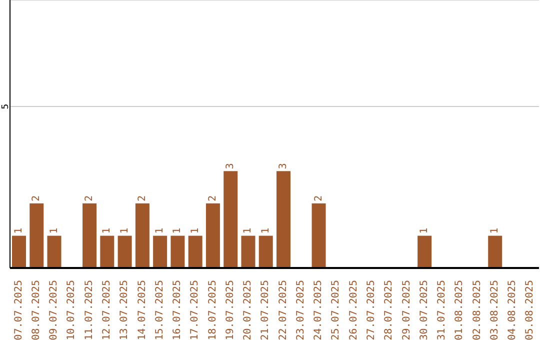 The image size is (540, 340). What do you see at coordinates (336, 310) in the screenshot?
I see `x-tick-label: 25.07.2025` at bounding box center [336, 310].